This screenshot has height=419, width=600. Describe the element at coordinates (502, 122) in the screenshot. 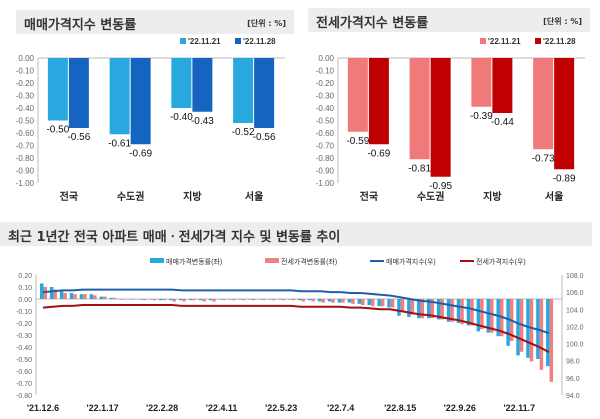

I see `data-label: -0.44` at that location.